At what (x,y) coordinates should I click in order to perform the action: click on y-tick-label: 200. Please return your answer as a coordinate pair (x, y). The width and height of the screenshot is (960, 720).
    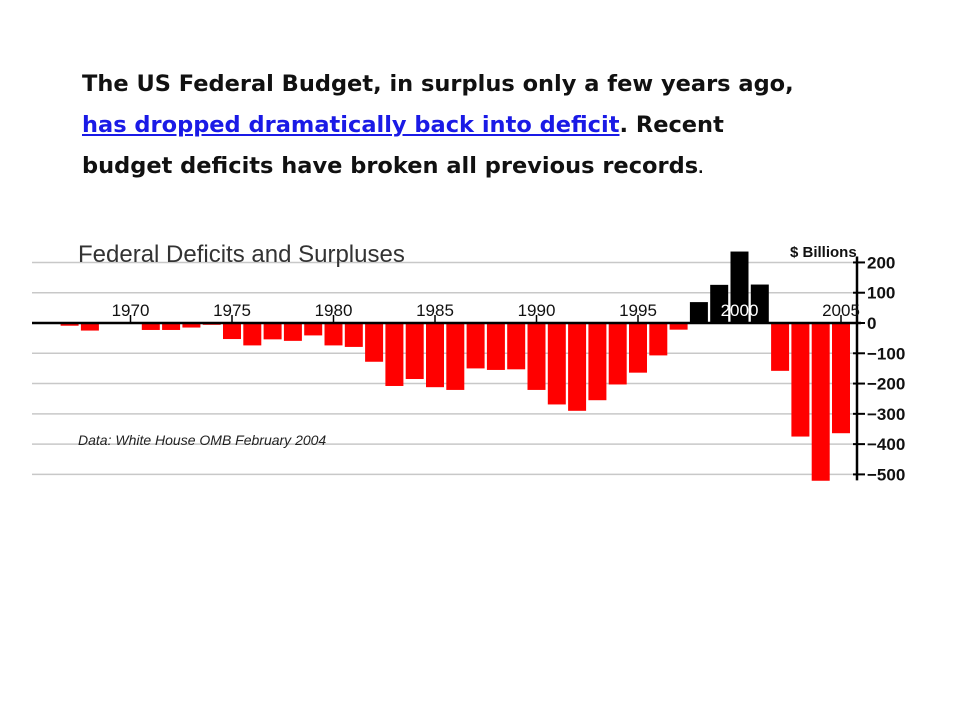
    Looking at the image, I should click on (881, 262).